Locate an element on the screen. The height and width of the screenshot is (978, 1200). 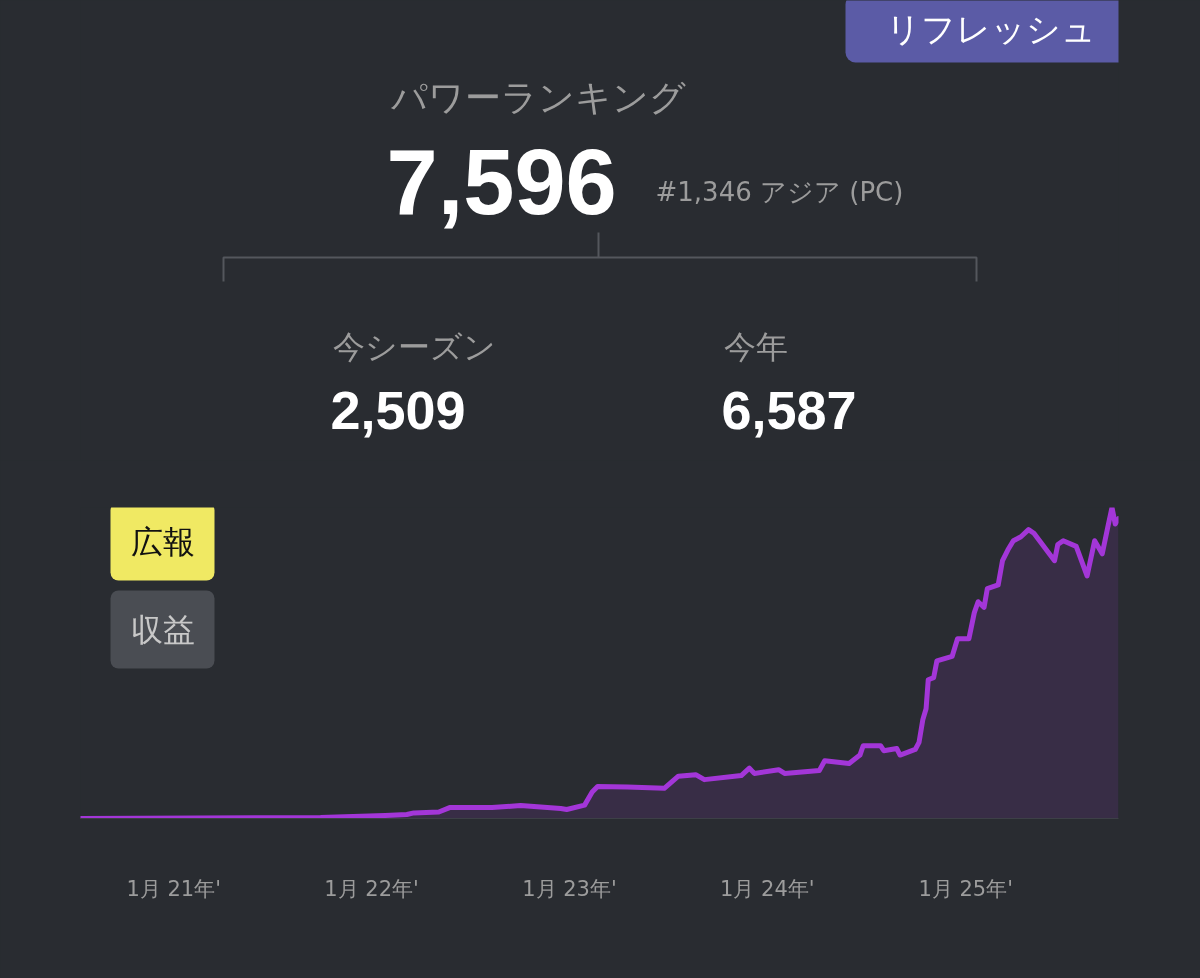
annotation: 収益 is located at coordinates (162, 629).